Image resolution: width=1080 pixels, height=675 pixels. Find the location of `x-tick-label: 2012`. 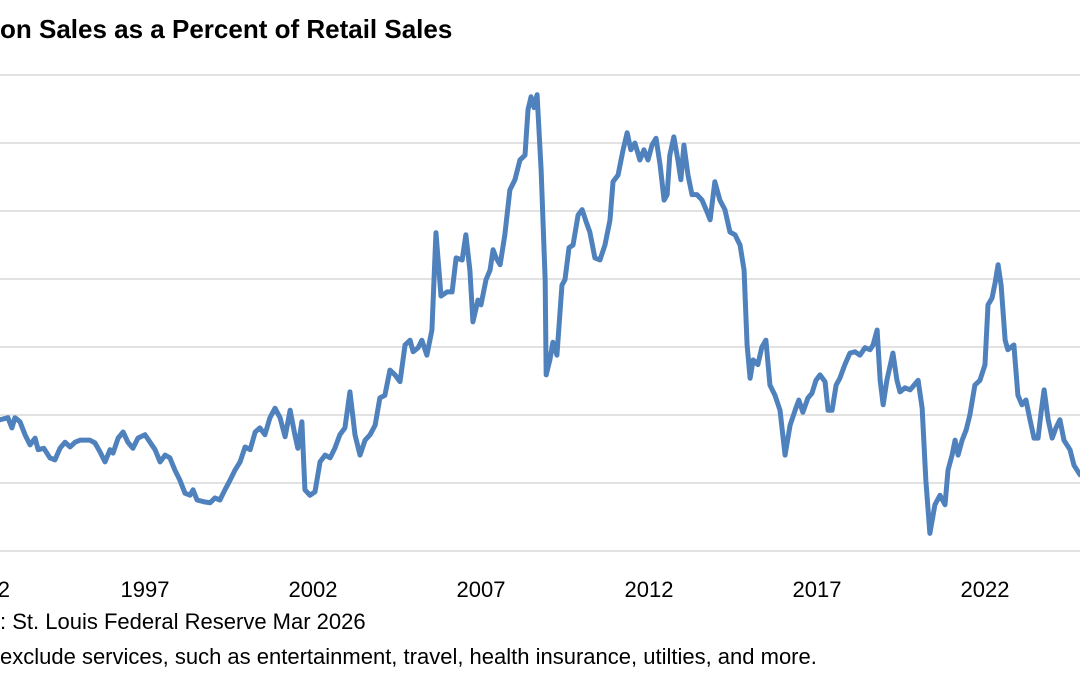

x-tick-label: 2012 is located at coordinates (649, 589).